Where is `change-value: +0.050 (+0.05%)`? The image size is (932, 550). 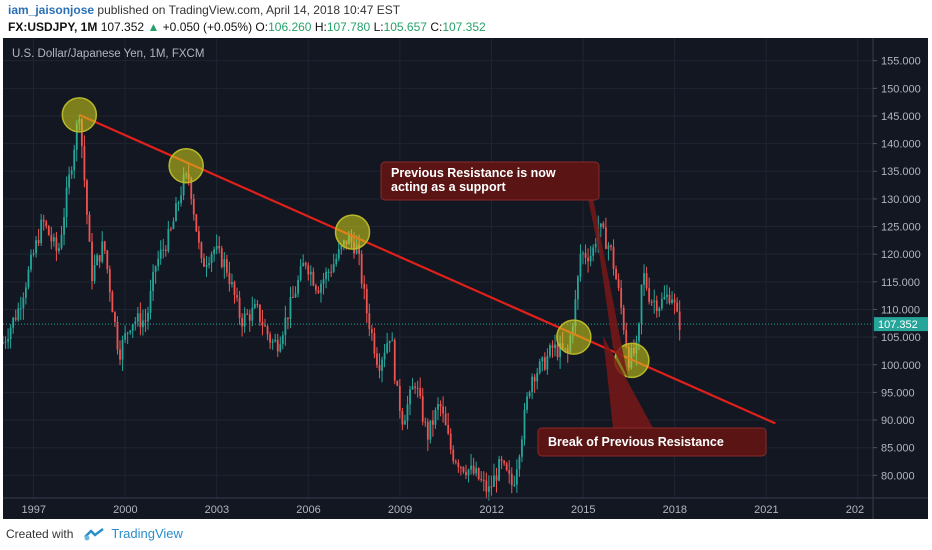 change-value: +0.050 (+0.05%) is located at coordinates (207, 27).